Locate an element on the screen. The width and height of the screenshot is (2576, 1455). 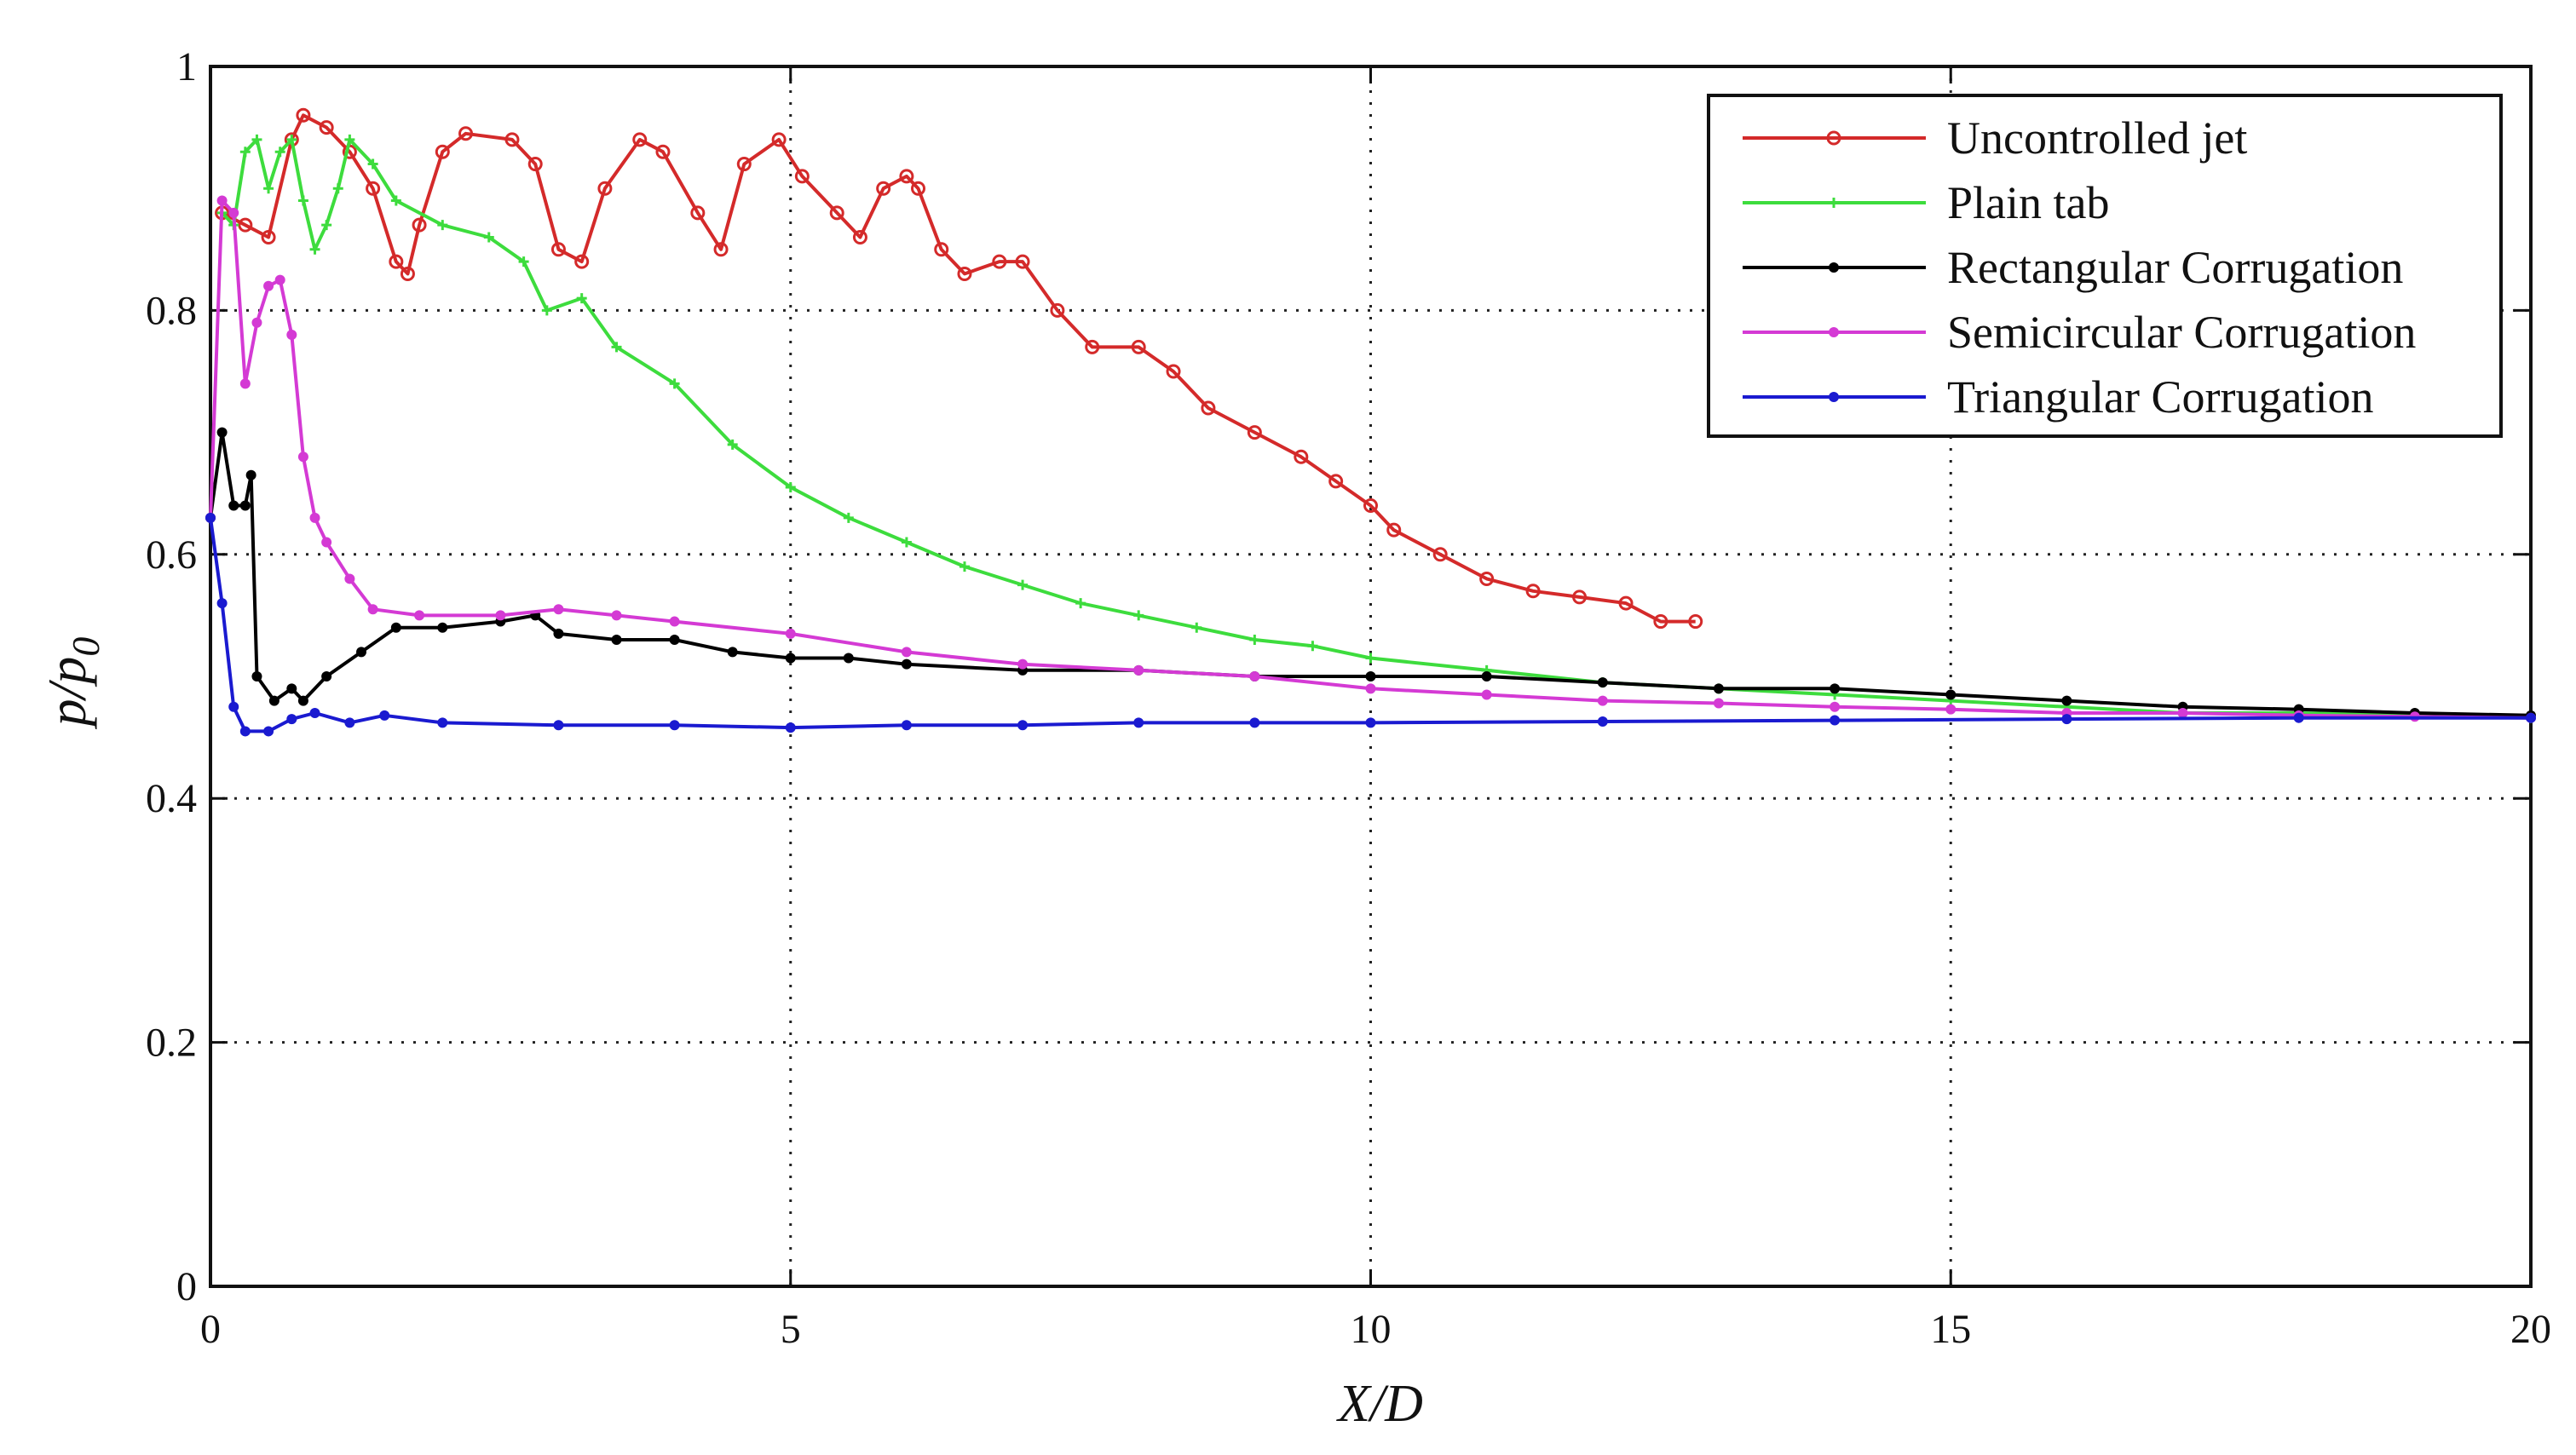
x-tick-label: 10 is located at coordinates (1371, 1329).